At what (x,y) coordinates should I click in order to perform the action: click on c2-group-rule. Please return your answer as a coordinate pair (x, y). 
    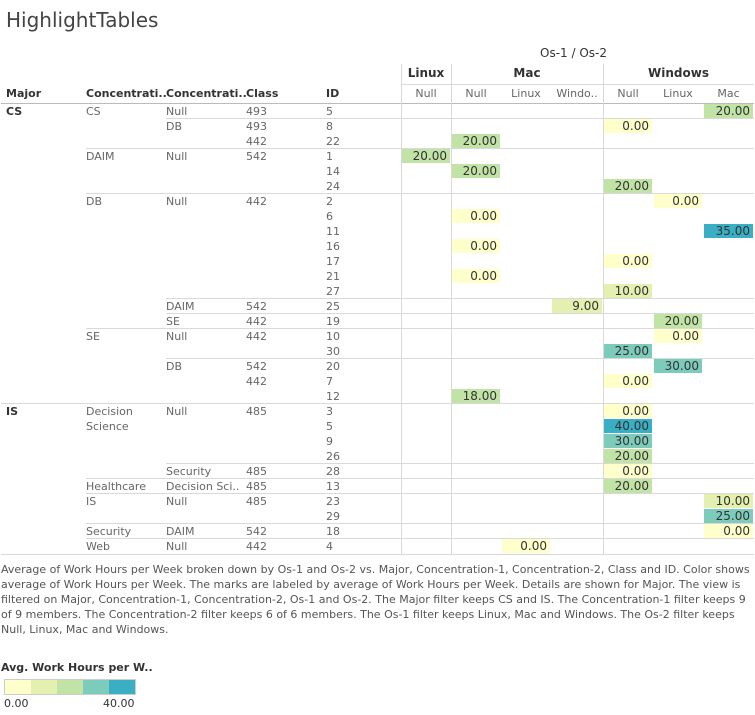
    Looking at the image, I should click on (460, 118).